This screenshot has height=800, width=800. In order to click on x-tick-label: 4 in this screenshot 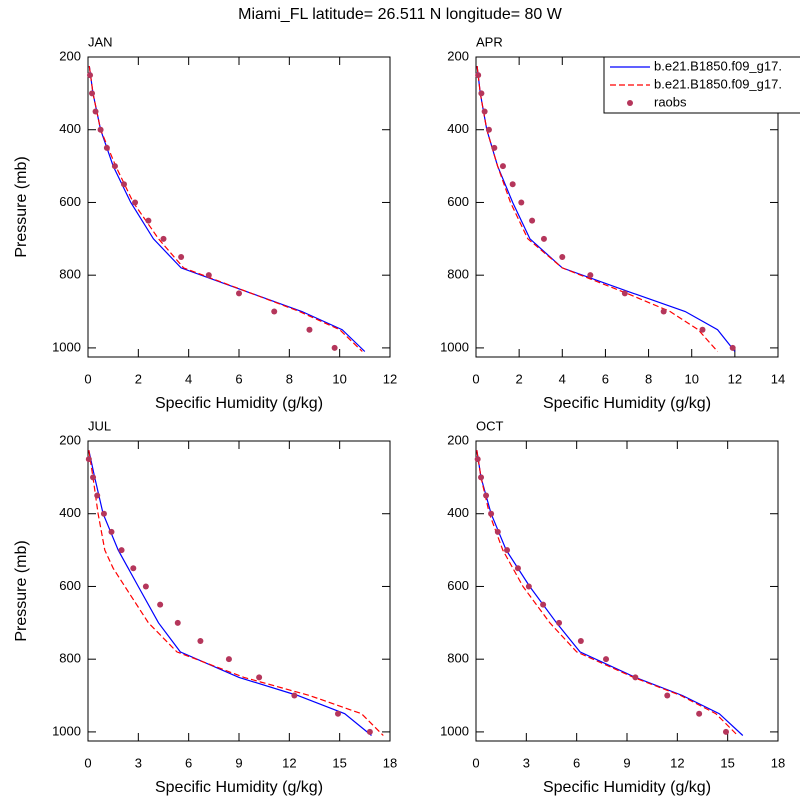, I will do `click(188, 378)`.